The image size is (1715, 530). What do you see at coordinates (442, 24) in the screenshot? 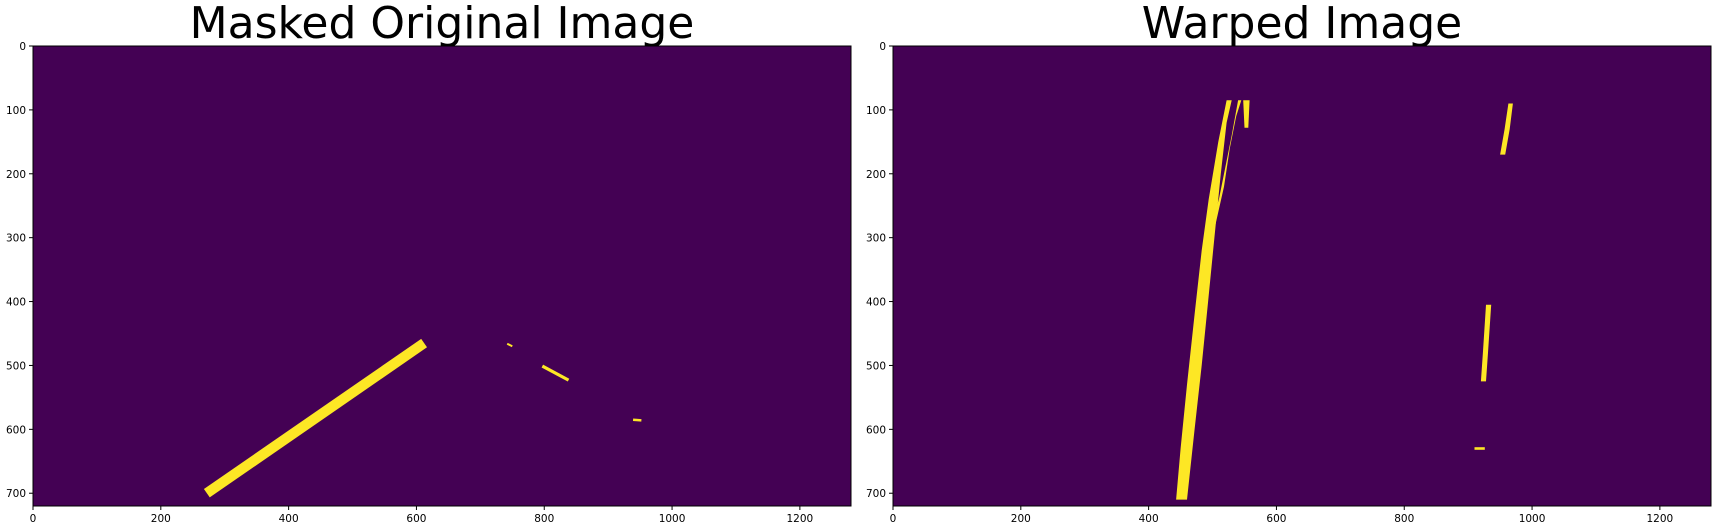
I see `chart-title: Masked Original Image` at bounding box center [442, 24].